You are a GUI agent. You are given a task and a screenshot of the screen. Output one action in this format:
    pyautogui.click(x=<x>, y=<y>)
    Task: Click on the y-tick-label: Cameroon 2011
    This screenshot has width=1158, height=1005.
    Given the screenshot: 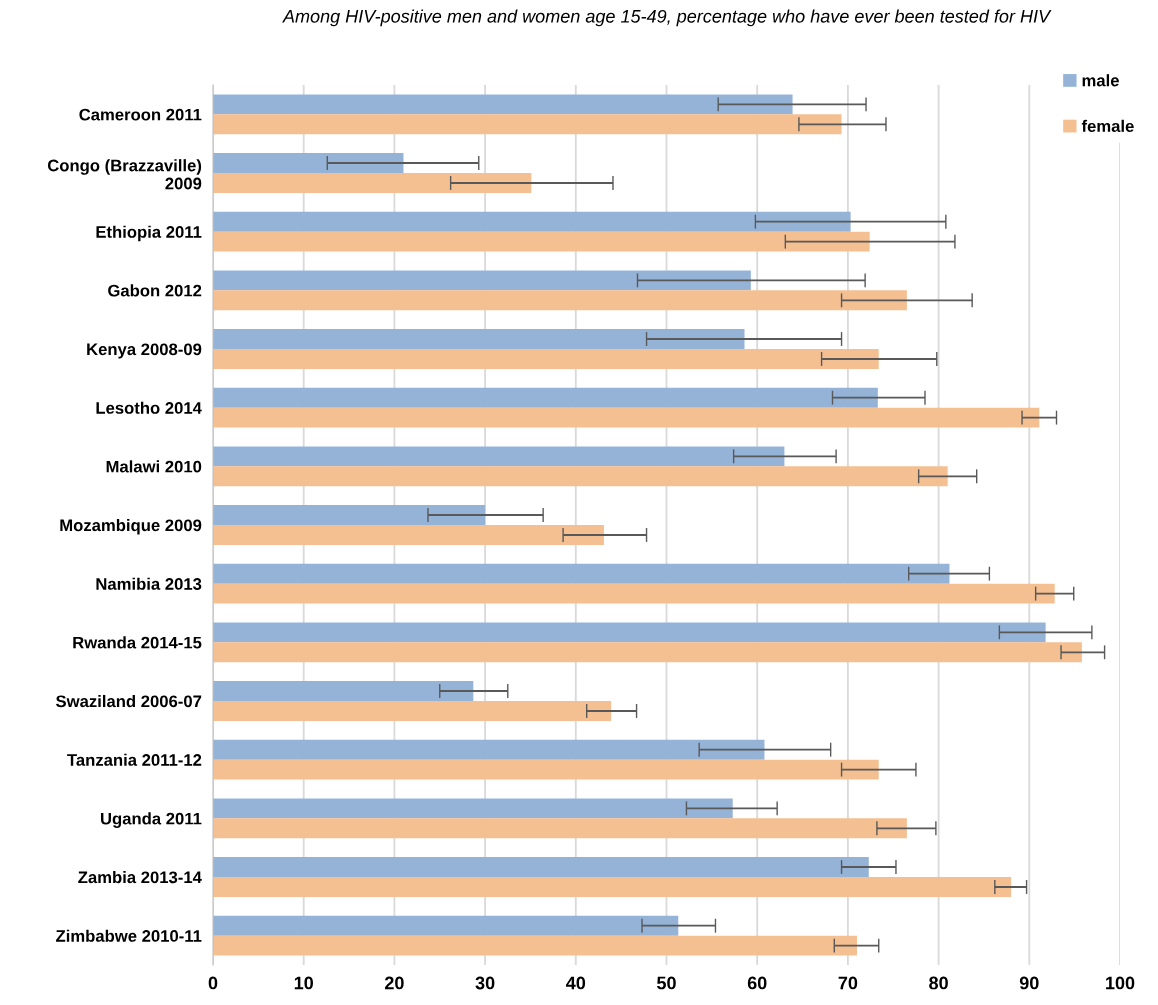 What is the action you would take?
    pyautogui.click(x=140, y=114)
    